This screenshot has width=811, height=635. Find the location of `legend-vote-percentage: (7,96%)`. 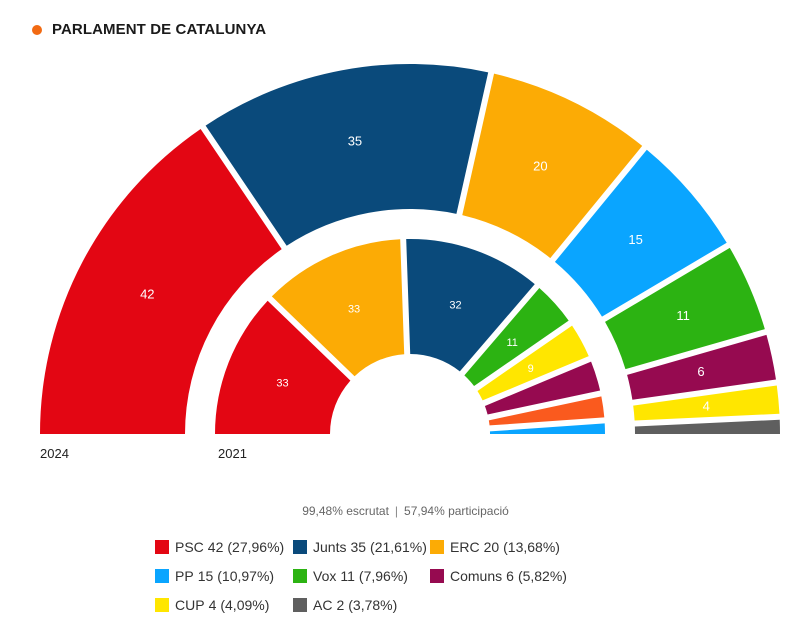

legend-vote-percentage: (7,96%) is located at coordinates (383, 576).